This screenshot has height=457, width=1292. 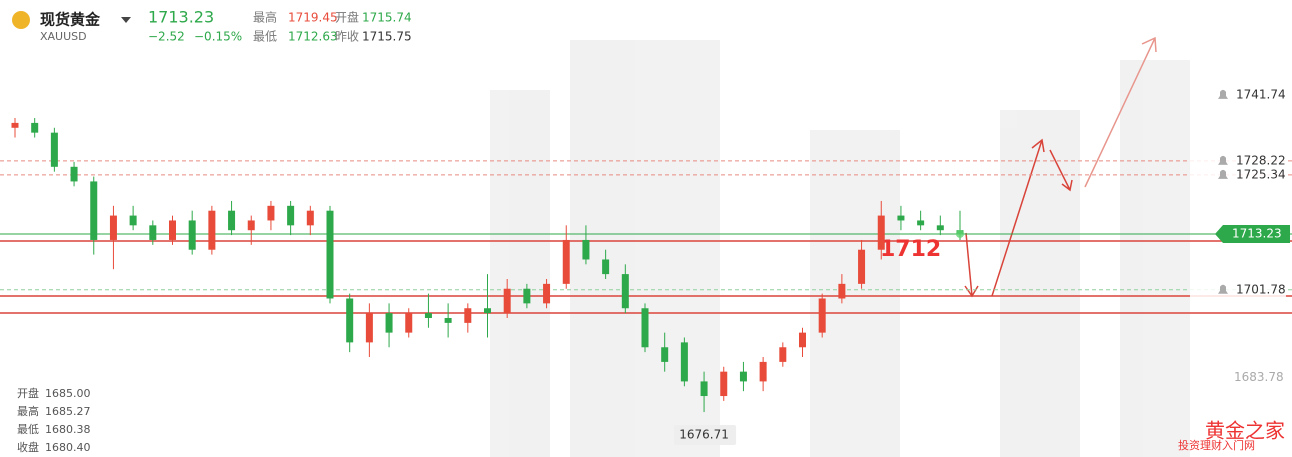 I want to click on info-value: 1680.38, so click(x=68, y=429).